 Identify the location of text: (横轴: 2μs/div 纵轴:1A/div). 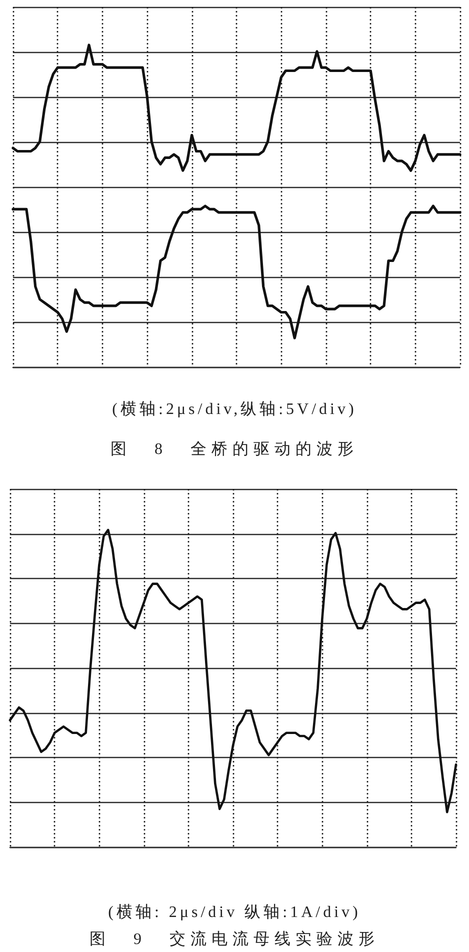
(234, 913).